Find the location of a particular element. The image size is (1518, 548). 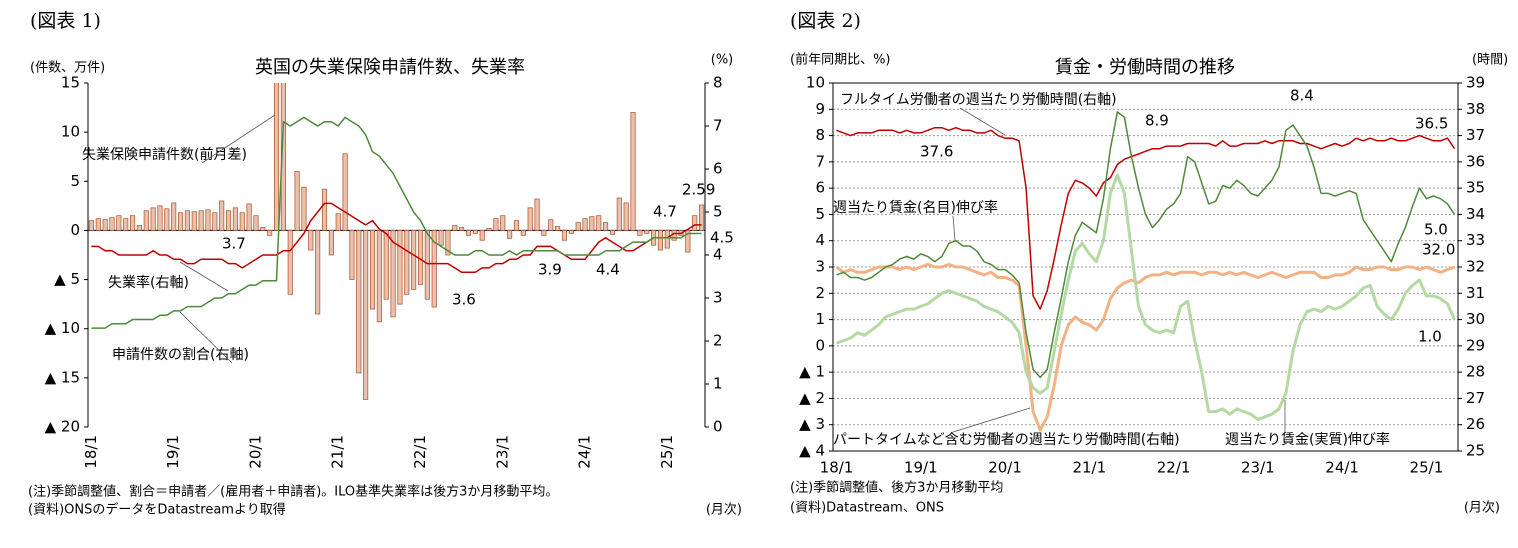

y-tick-label: 7 is located at coordinates (820, 161).